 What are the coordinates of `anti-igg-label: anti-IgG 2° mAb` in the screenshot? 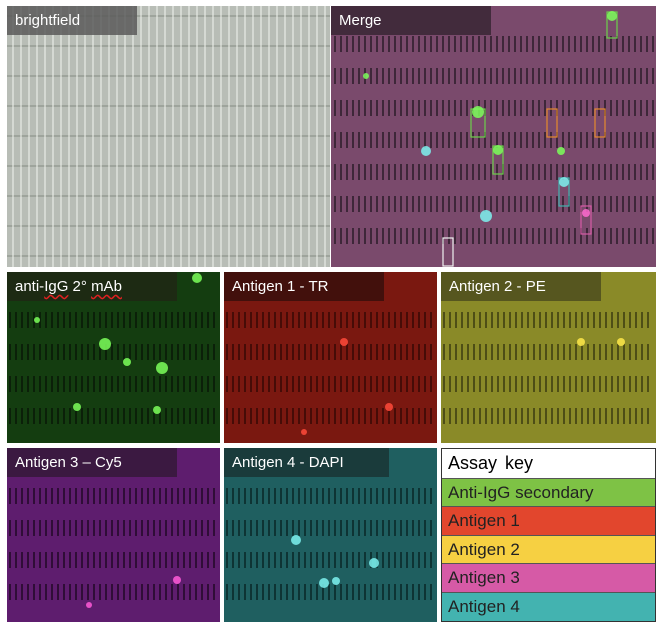 It's located at (92, 286).